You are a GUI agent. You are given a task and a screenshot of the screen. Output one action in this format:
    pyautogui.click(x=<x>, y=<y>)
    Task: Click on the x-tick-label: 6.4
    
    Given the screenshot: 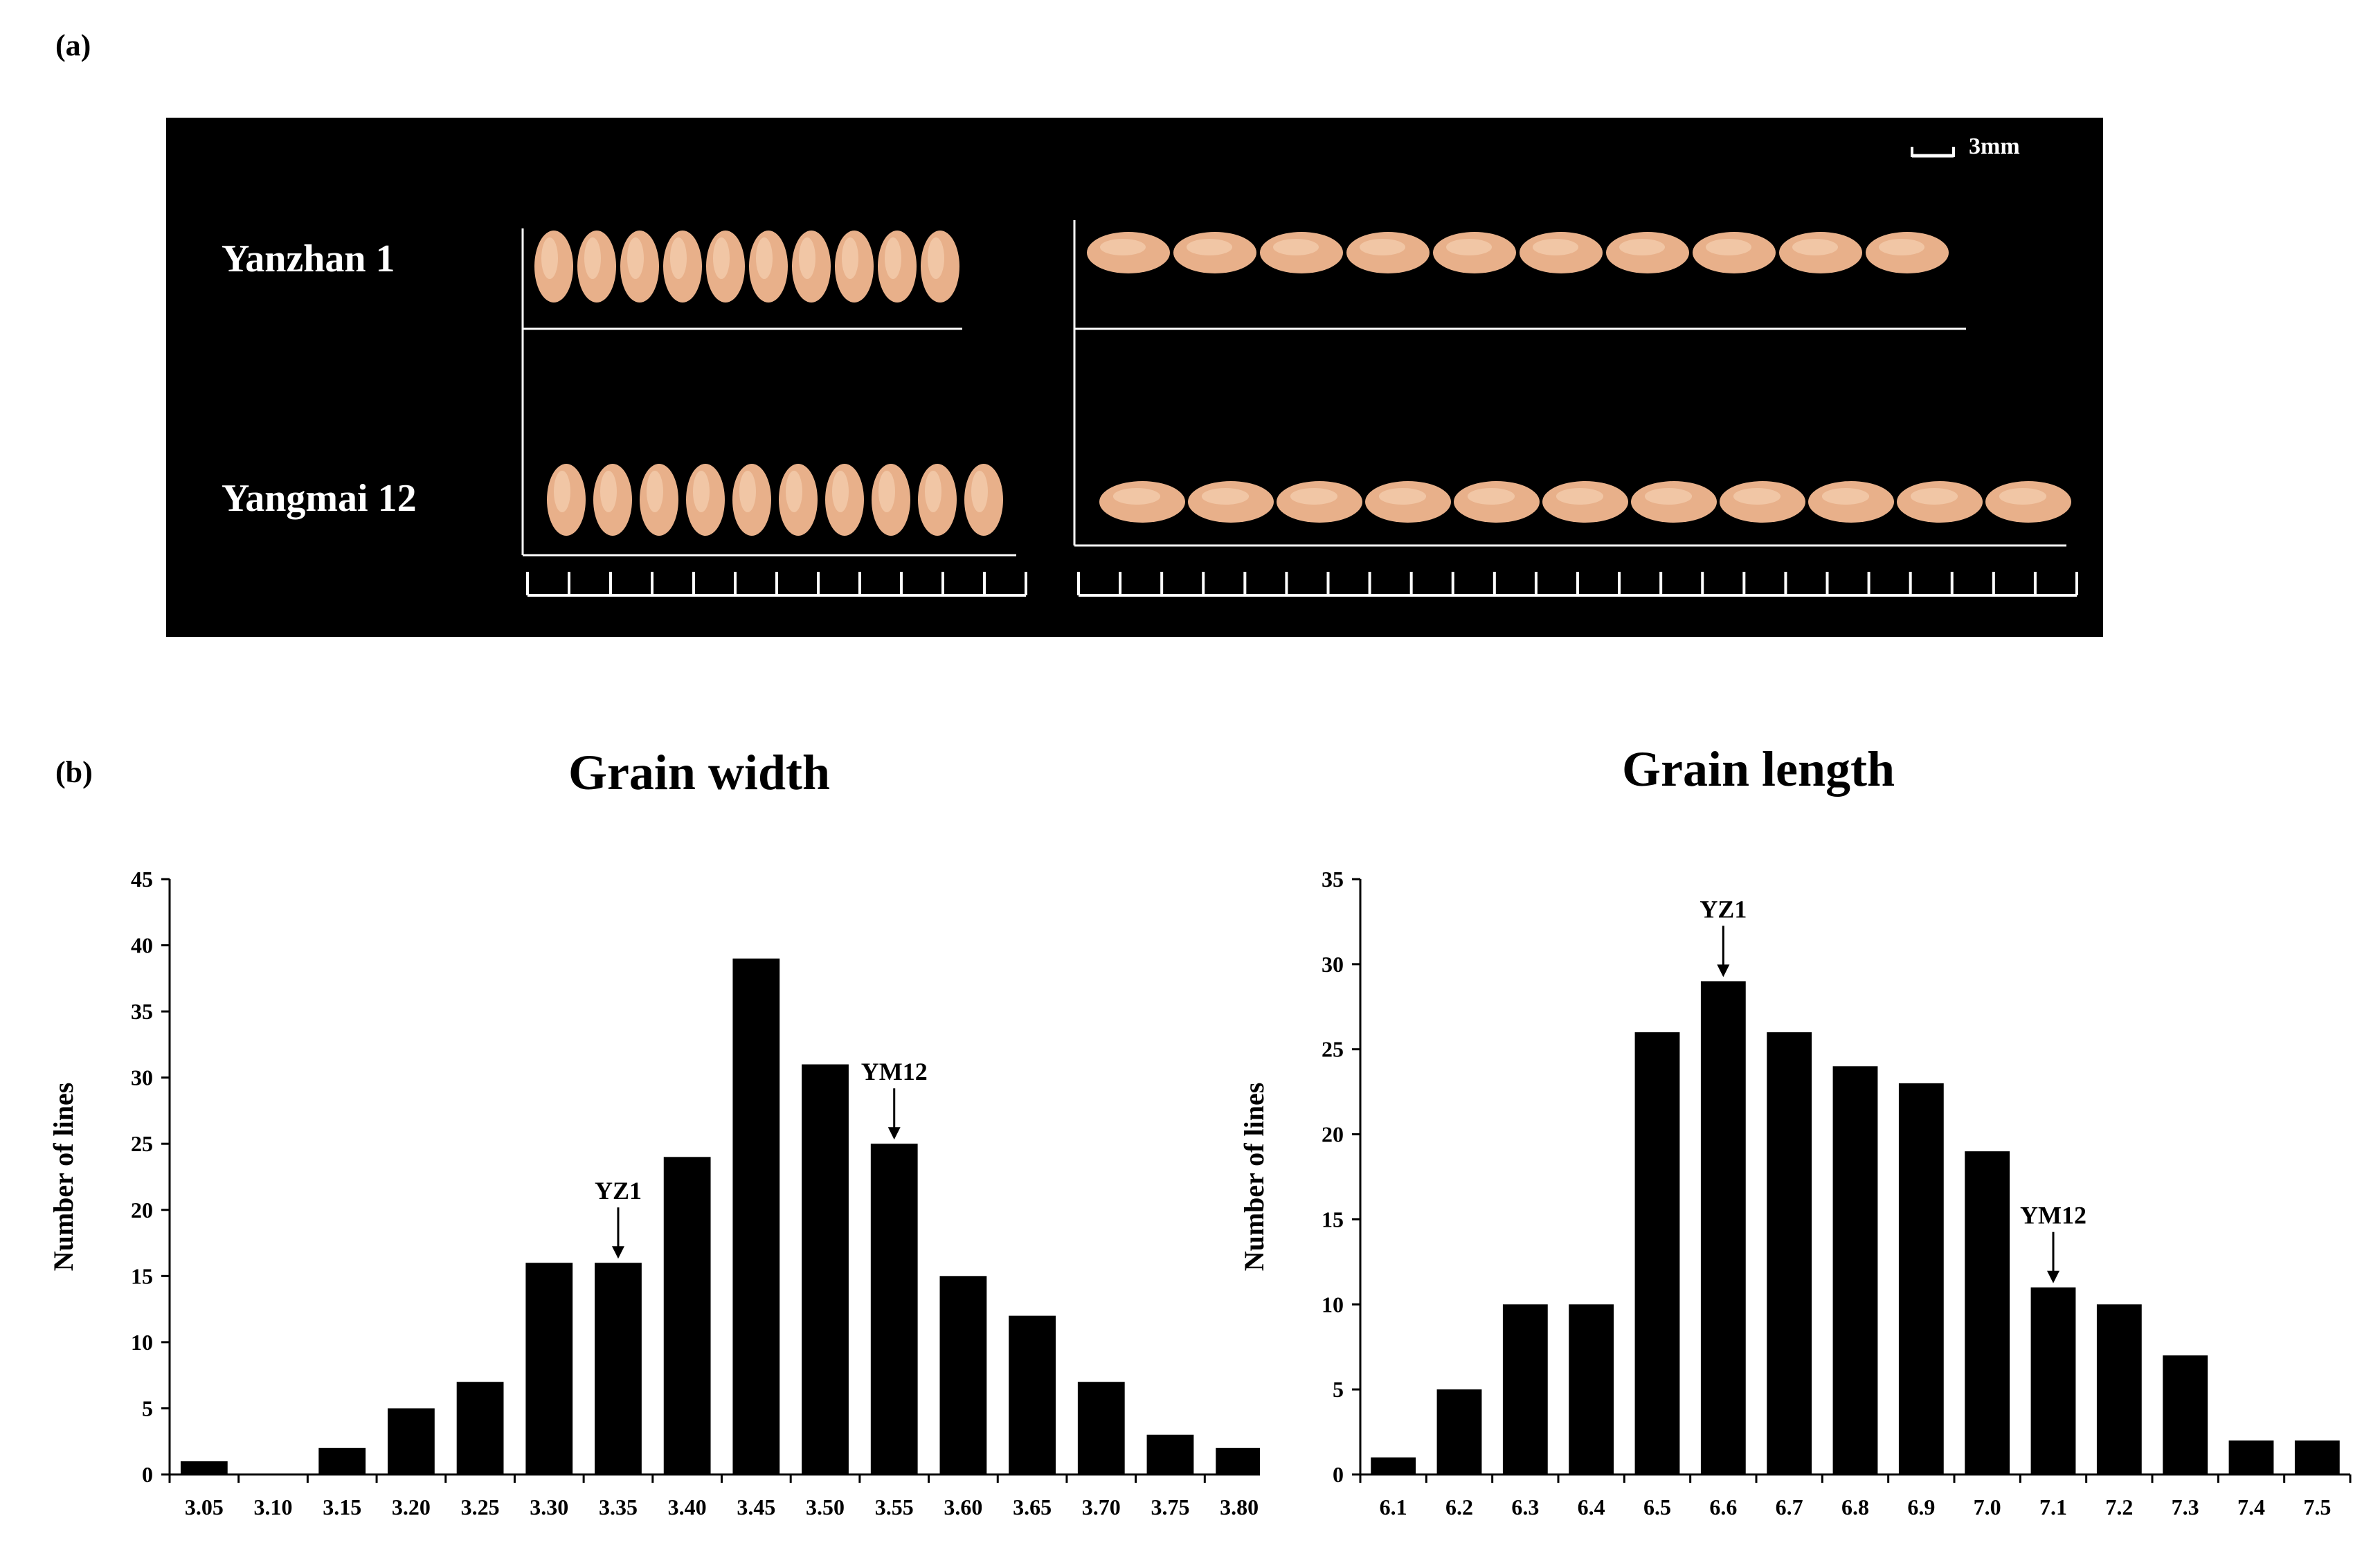 What is the action you would take?
    pyautogui.click(x=1592, y=1507)
    